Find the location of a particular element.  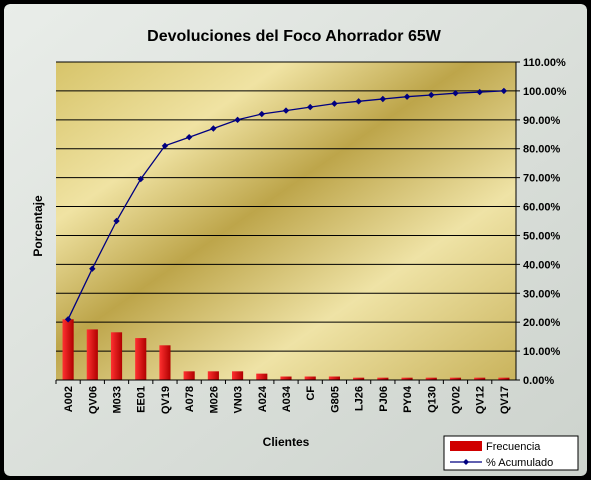

x-tick-label: QV06 is located at coordinates (93, 400).